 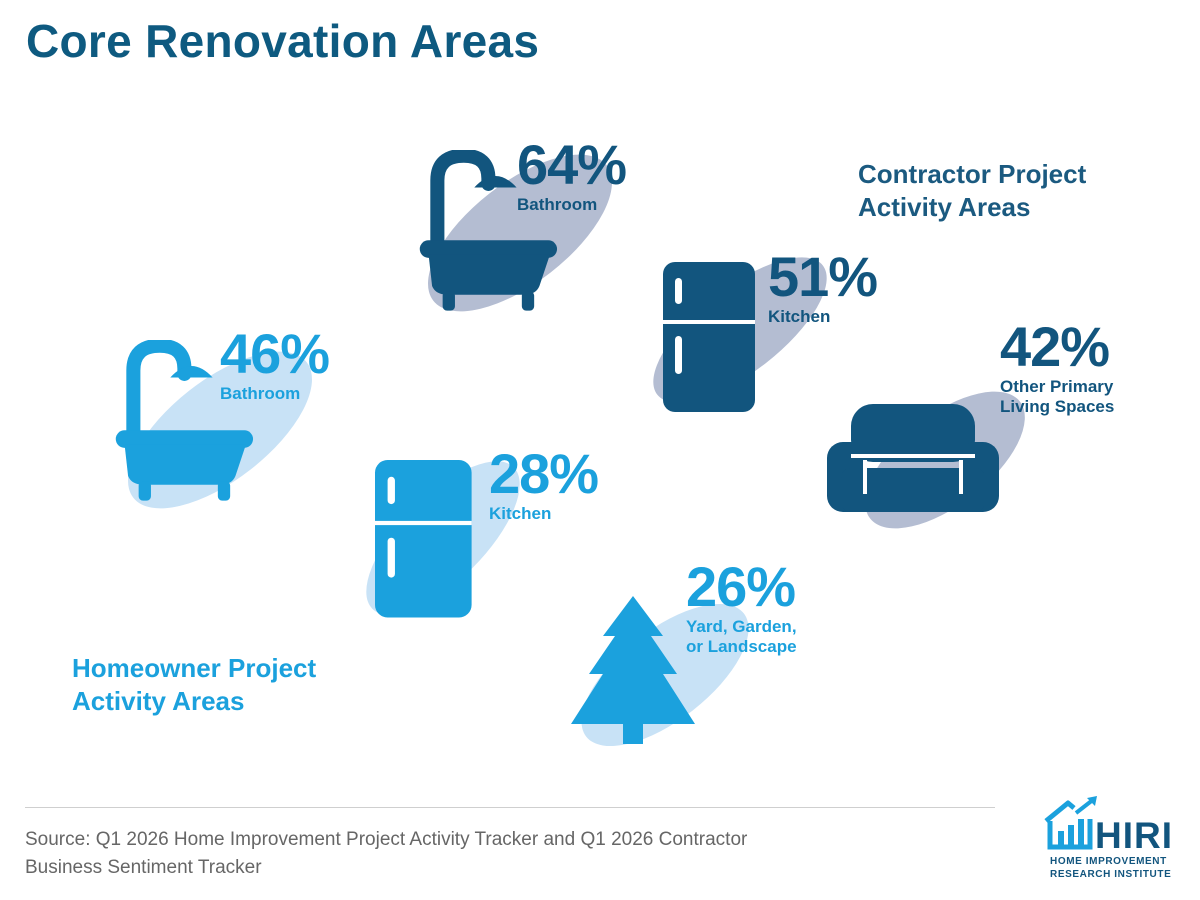 What do you see at coordinates (972, 174) in the screenshot?
I see `contractor-label-line: Contractor Project` at bounding box center [972, 174].